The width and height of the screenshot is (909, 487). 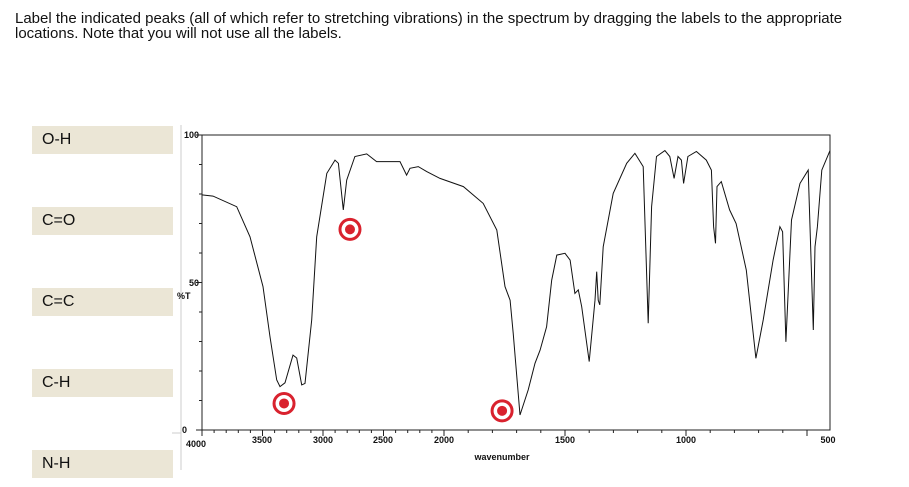 I want to click on label-n-h: N-H, so click(x=102, y=464).